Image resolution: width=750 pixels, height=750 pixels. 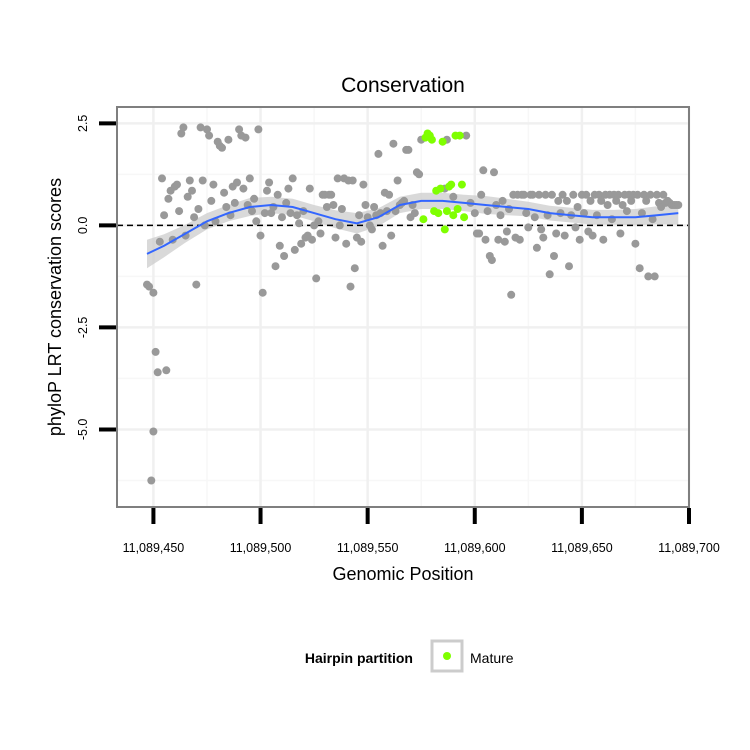 I want to click on y-tick-label: 2.5, so click(x=83, y=123).